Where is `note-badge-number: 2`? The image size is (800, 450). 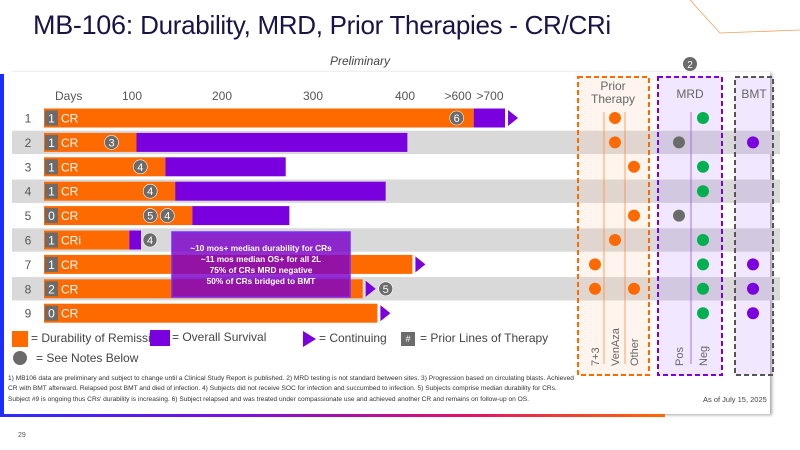
note-badge-number: 2 is located at coordinates (690, 65).